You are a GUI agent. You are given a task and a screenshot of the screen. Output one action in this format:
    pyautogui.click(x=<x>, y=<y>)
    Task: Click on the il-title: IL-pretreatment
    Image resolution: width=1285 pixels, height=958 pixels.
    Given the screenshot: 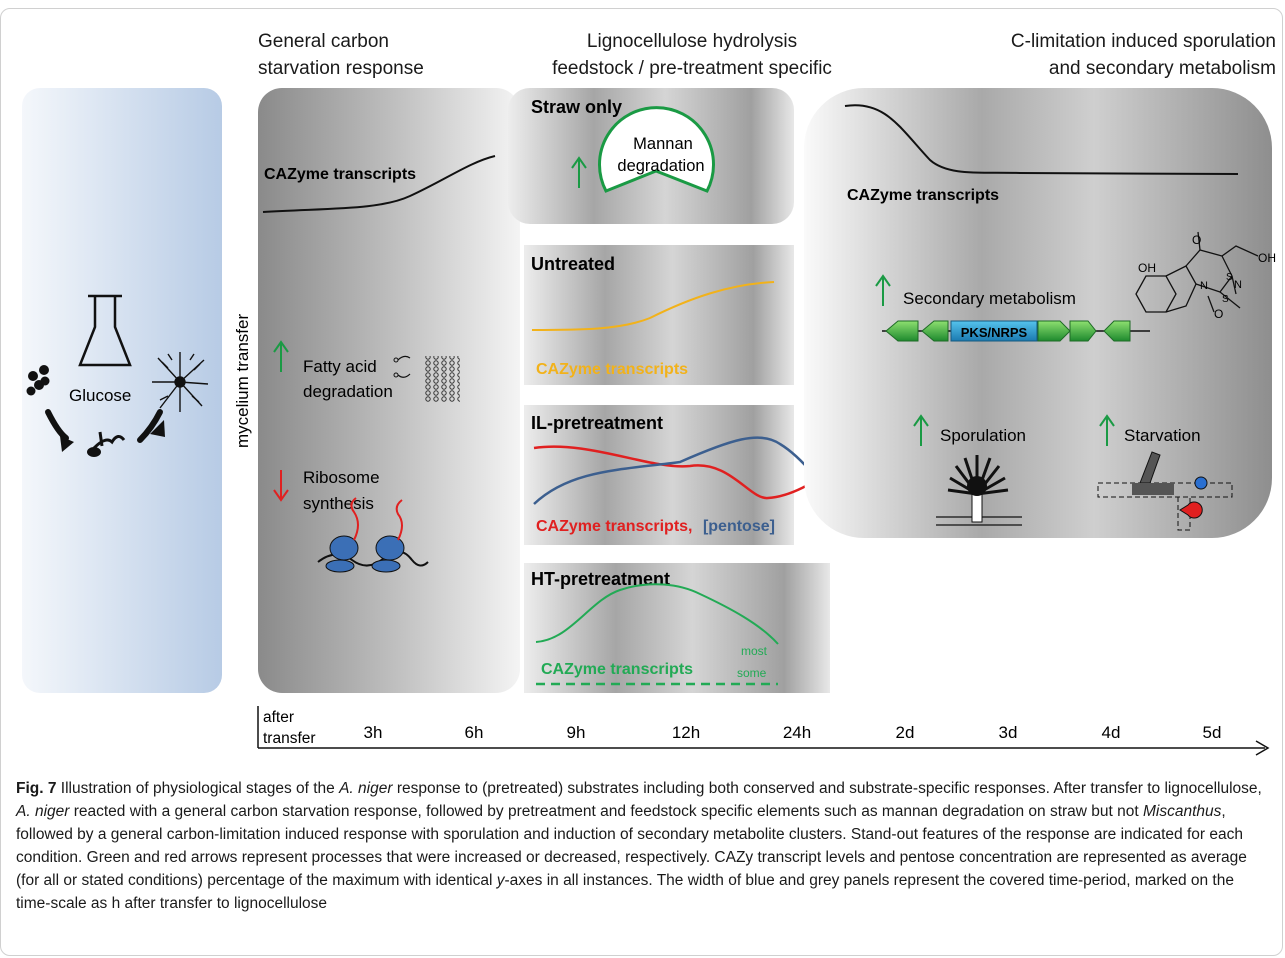 What is the action you would take?
    pyautogui.click(x=597, y=423)
    